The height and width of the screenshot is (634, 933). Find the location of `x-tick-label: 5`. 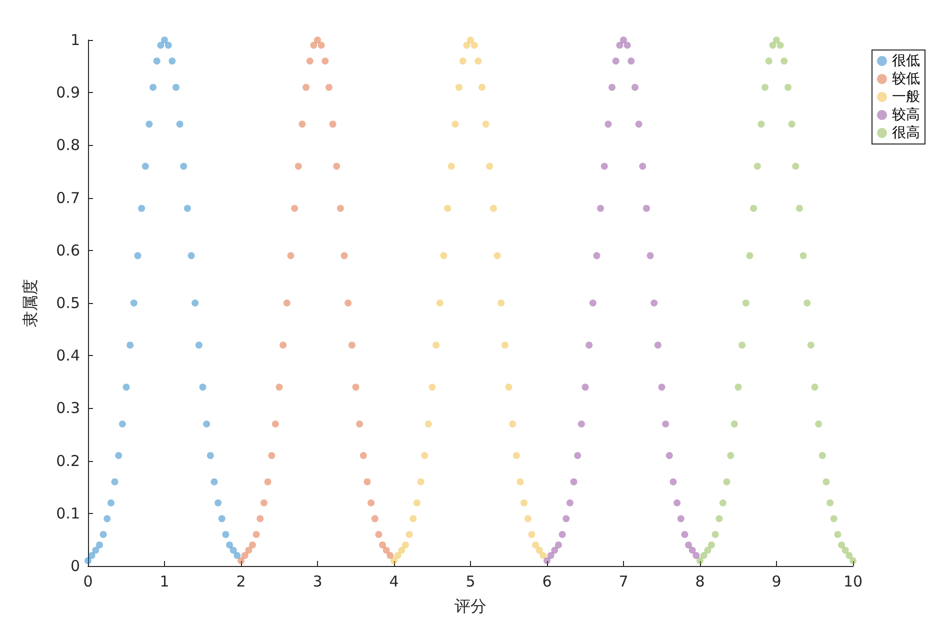

x-tick-label: 5 is located at coordinates (471, 581).